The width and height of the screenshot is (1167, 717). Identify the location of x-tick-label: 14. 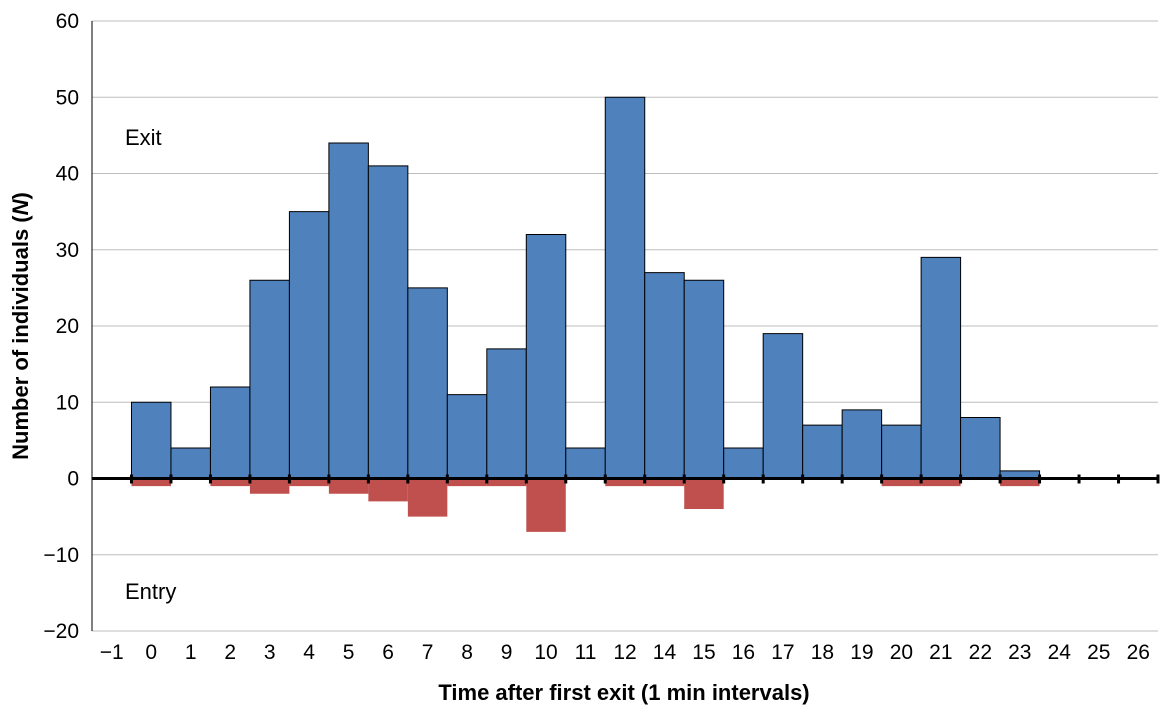
(665, 652).